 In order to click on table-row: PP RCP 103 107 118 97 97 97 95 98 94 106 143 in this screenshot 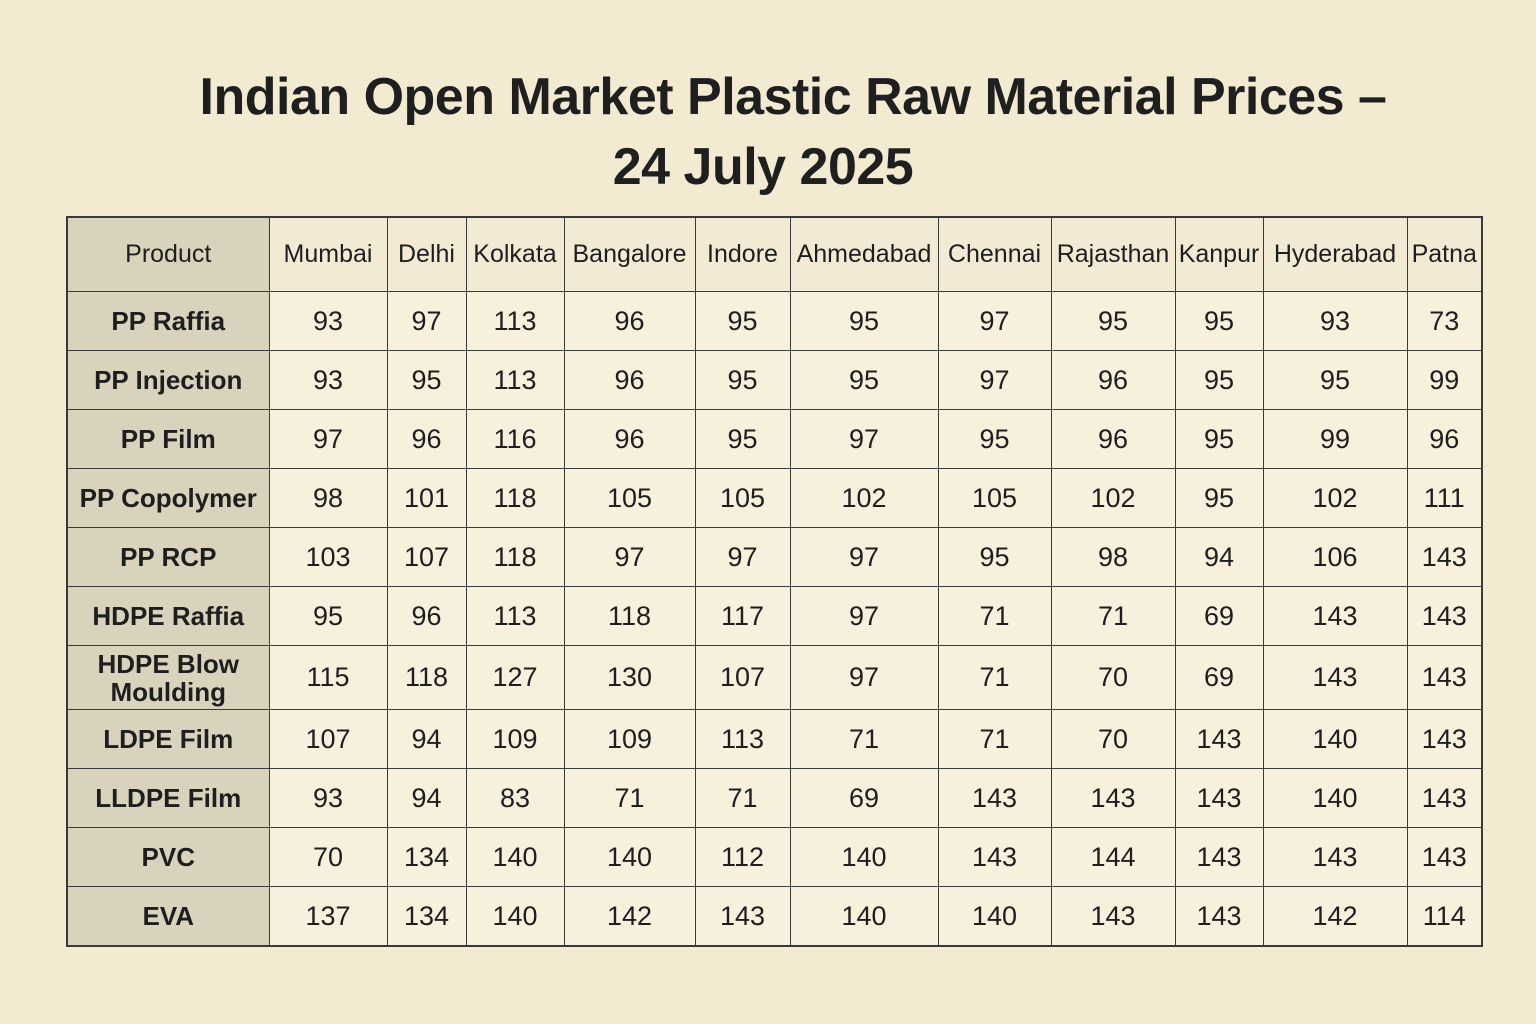, I will do `click(774, 557)`.